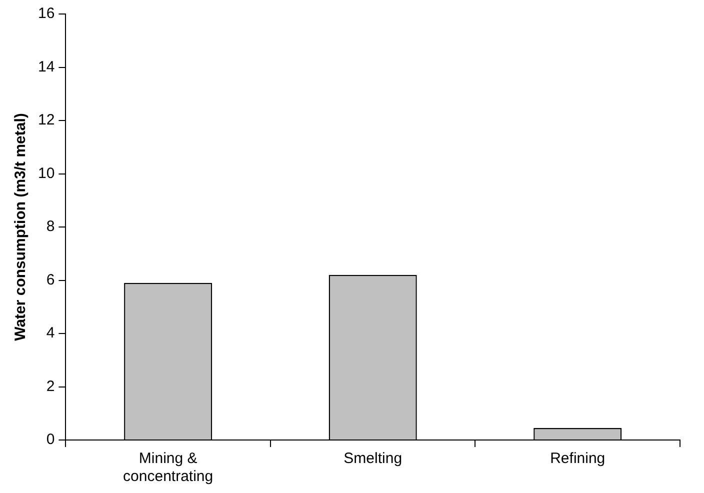  Describe the element at coordinates (50, 279) in the screenshot. I see `y-tick-label: 6` at that location.